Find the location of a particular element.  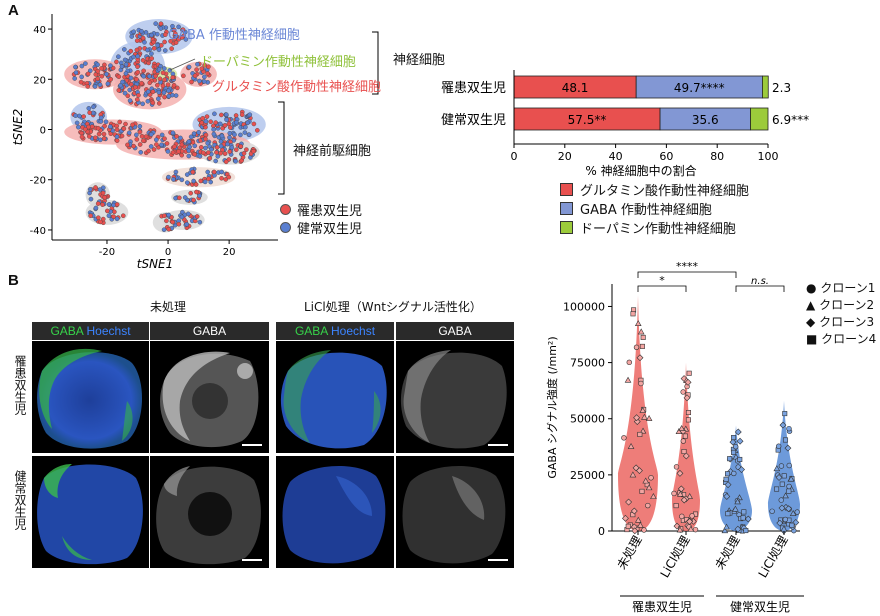

micrograph-healthy-licl-gaba is located at coordinates (455, 512).